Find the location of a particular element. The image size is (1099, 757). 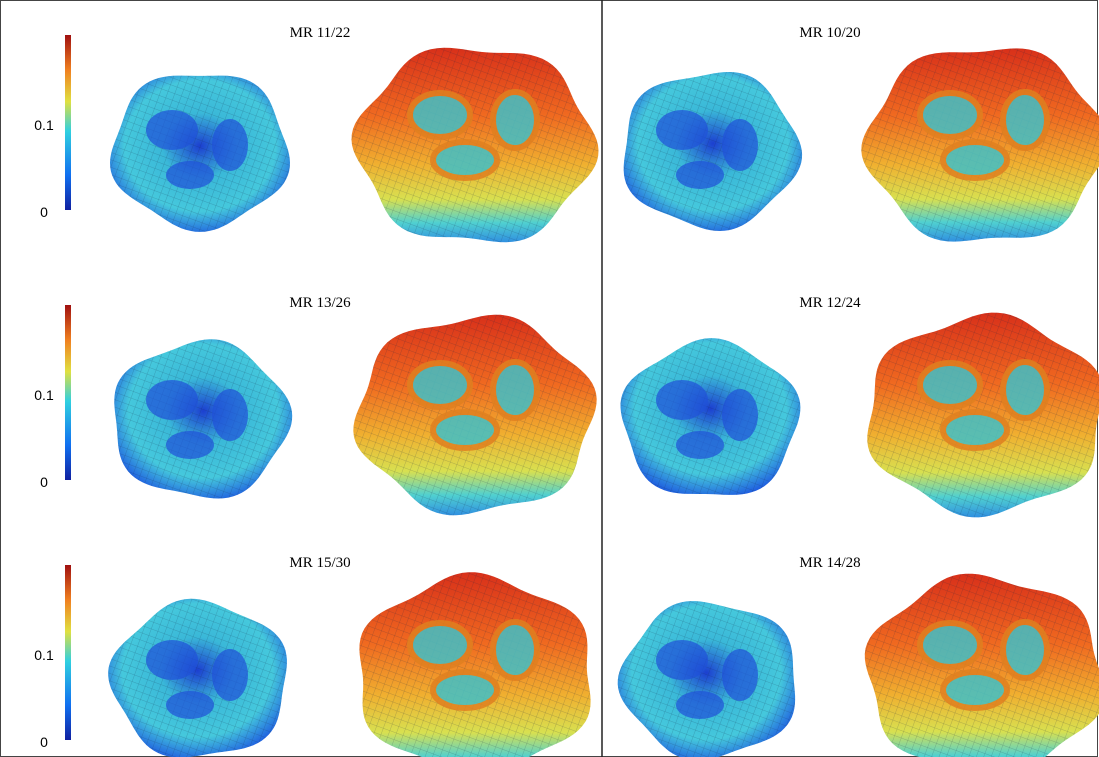

panel-label: MR 13/26 is located at coordinates (320, 303).